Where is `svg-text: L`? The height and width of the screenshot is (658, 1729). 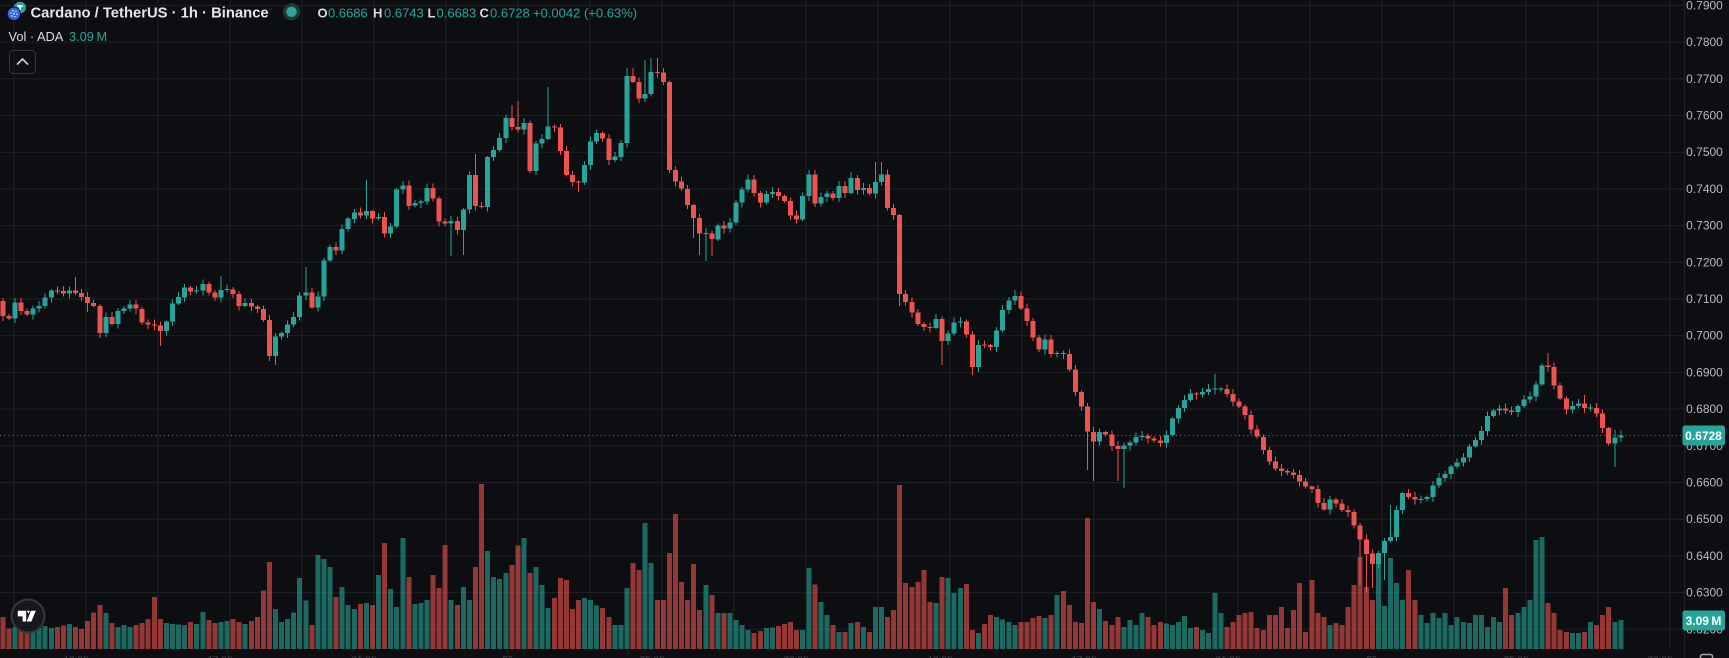 svg-text: L is located at coordinates (432, 13).